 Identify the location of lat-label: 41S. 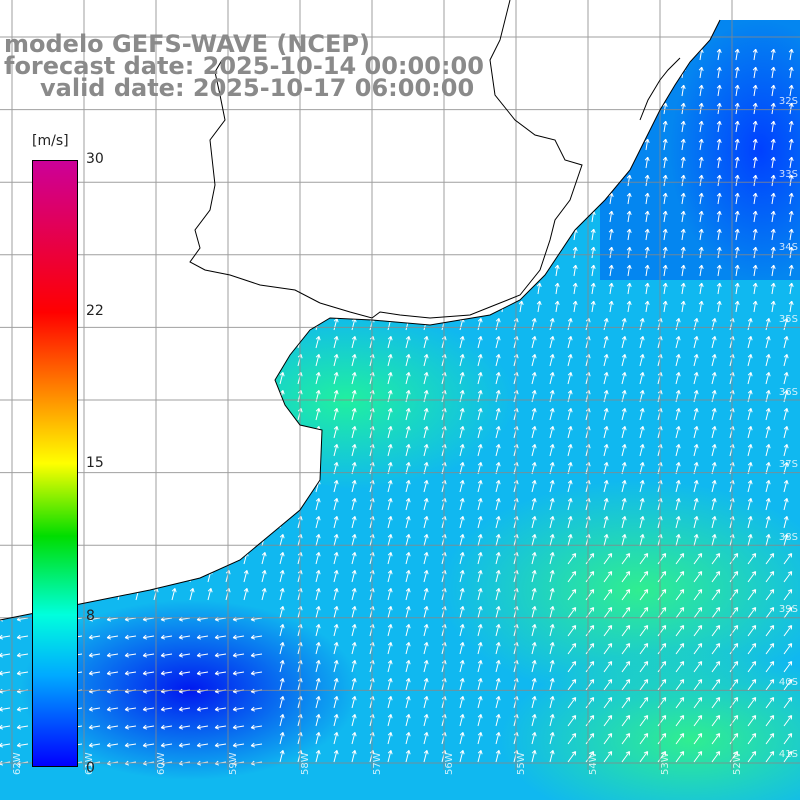
(788, 754).